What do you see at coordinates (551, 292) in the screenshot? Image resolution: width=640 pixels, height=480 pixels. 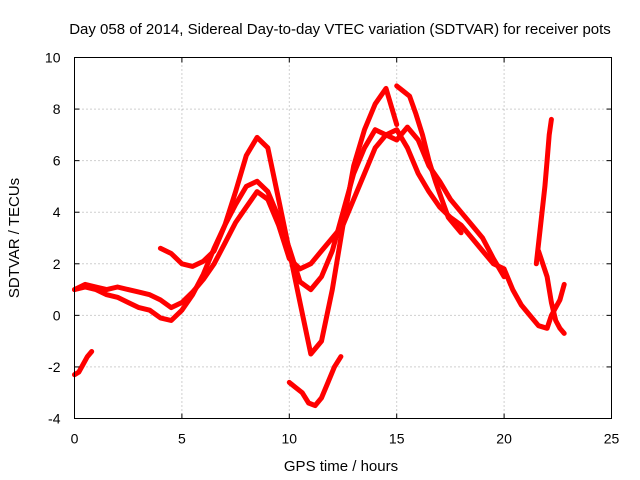 I see `series-line-sat-i` at bounding box center [551, 292].